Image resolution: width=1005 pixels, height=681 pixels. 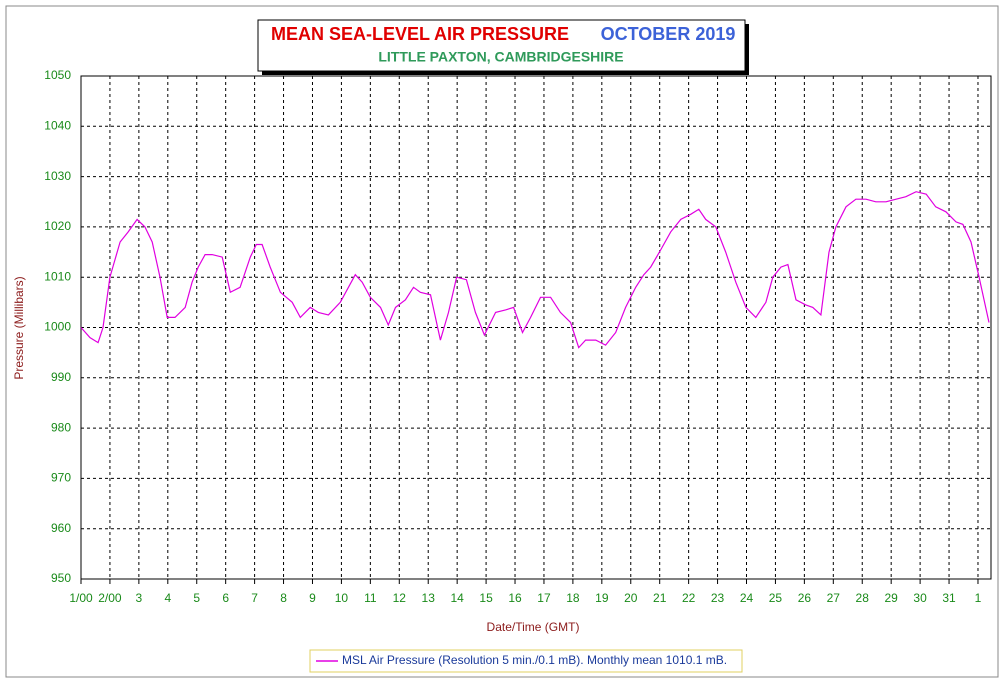 What do you see at coordinates (57, 75) in the screenshot?
I see `y-tick-label: 1050` at bounding box center [57, 75].